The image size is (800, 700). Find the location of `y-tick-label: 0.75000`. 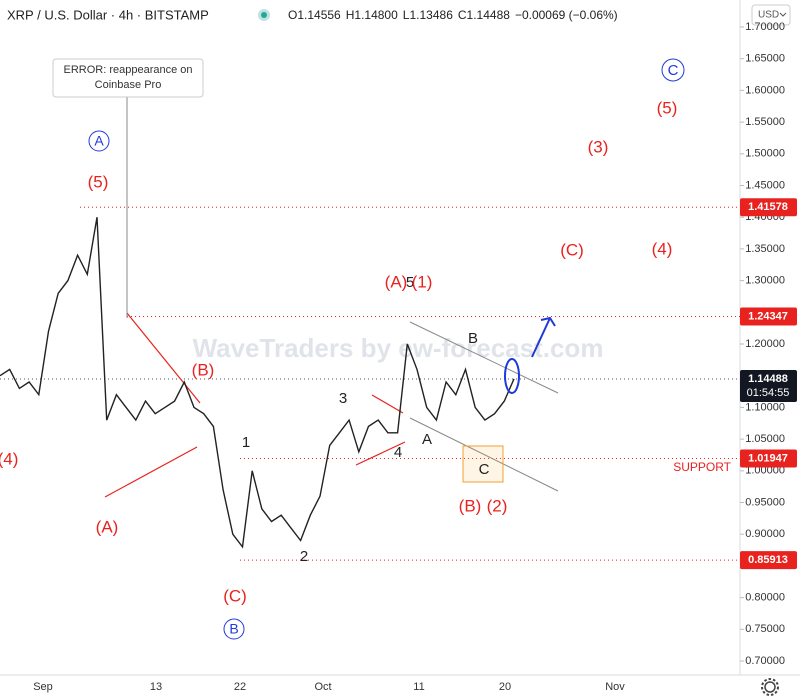

y-tick-label: 0.75000 is located at coordinates (765, 629).